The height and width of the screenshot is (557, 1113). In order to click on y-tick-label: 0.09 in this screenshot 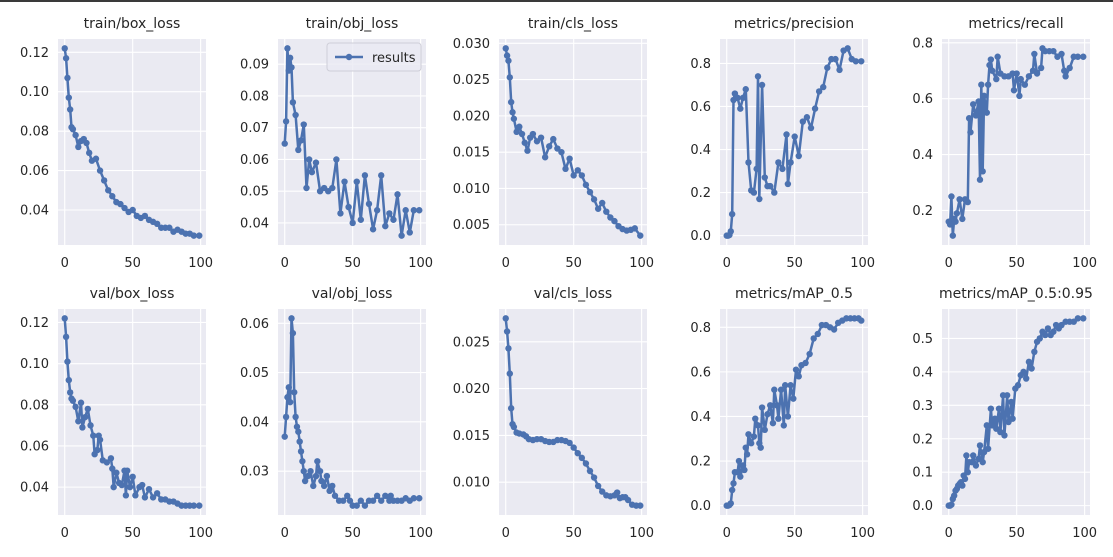, I will do `click(254, 65)`.